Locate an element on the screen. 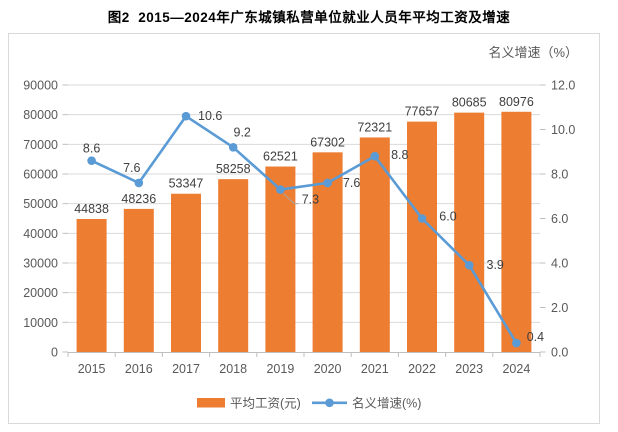 This screenshot has width=618, height=432. bar-2023 is located at coordinates (469, 232).